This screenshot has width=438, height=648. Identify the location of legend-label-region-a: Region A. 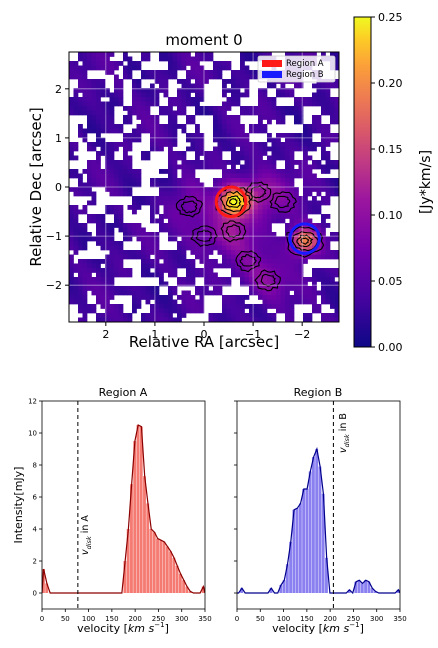
(305, 64).